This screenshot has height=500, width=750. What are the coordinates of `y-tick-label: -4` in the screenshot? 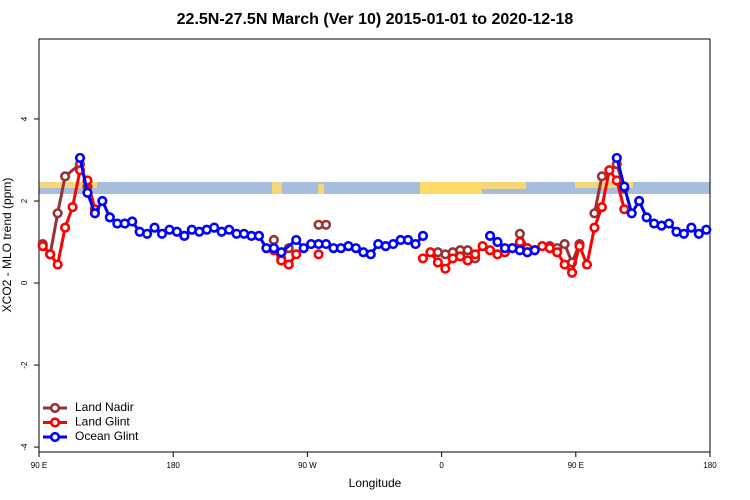 It's located at (24, 447).